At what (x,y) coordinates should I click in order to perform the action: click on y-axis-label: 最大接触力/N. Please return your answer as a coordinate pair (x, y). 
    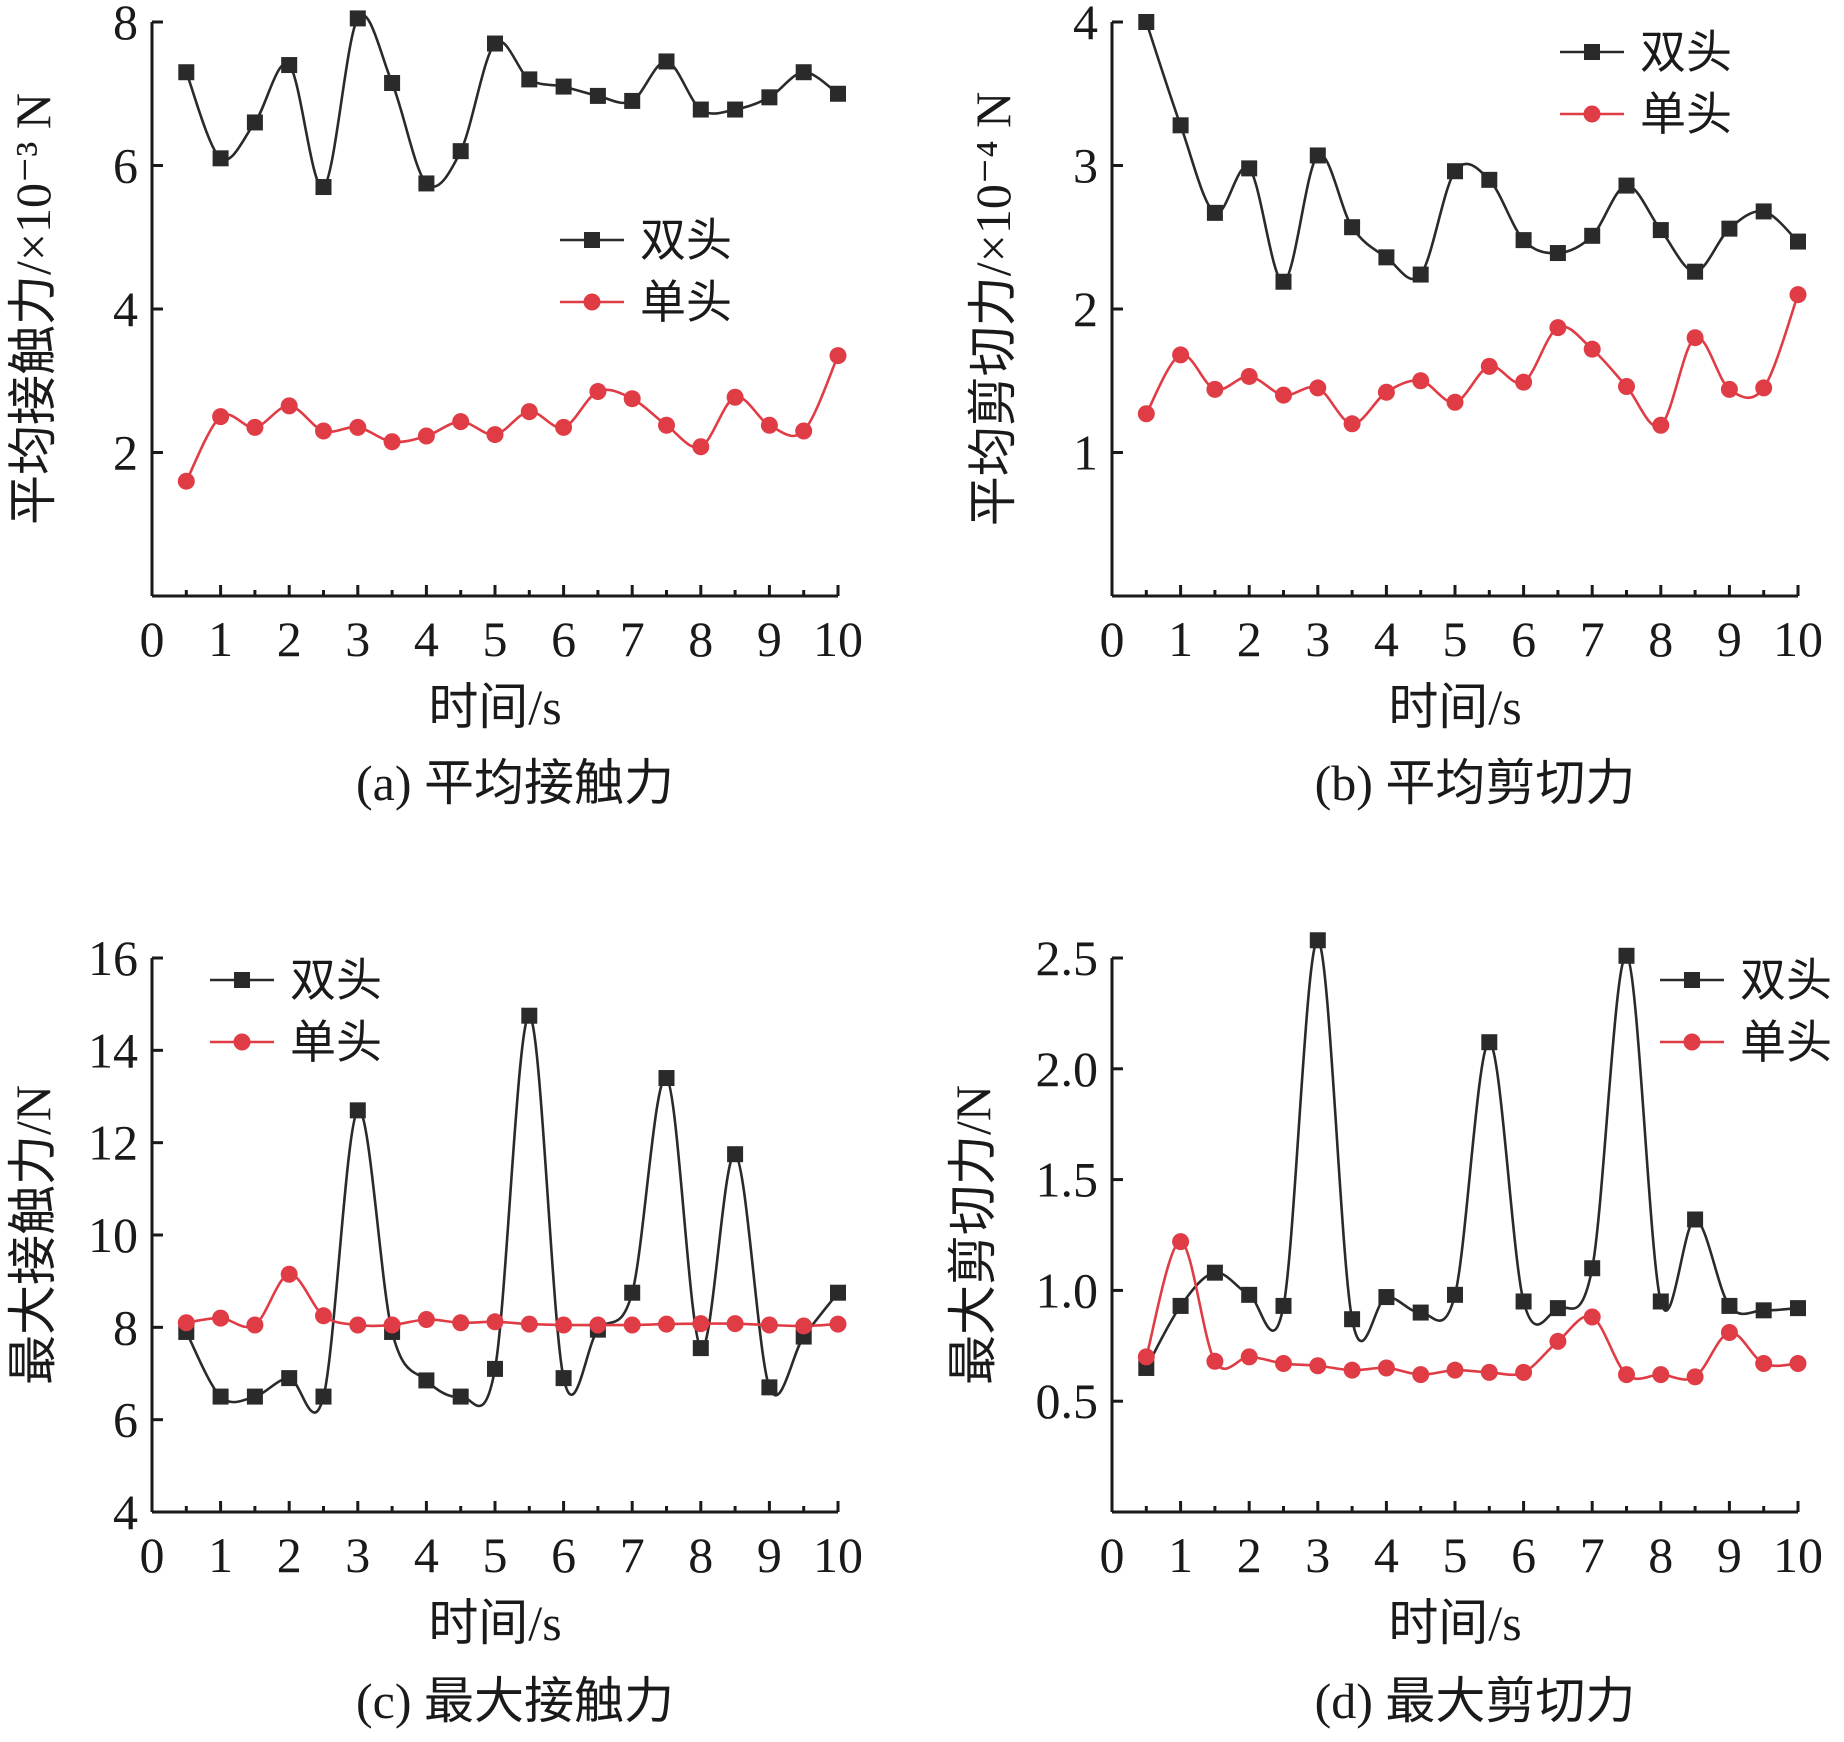
    Looking at the image, I should click on (33, 1235).